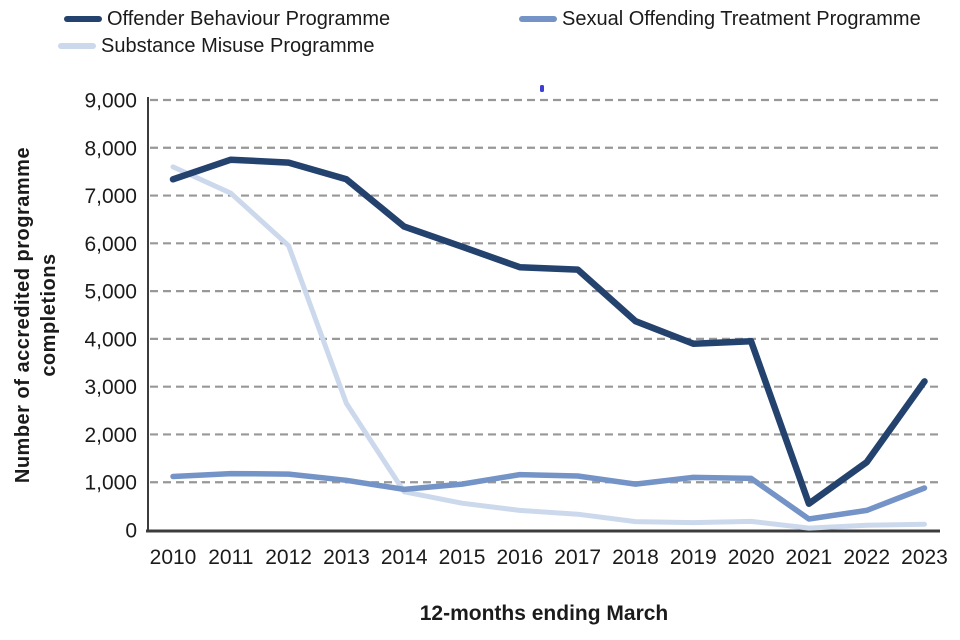 The height and width of the screenshot is (640, 960). Describe the element at coordinates (249, 19) in the screenshot. I see `legend-label: Offender Behaviour Programme` at that location.